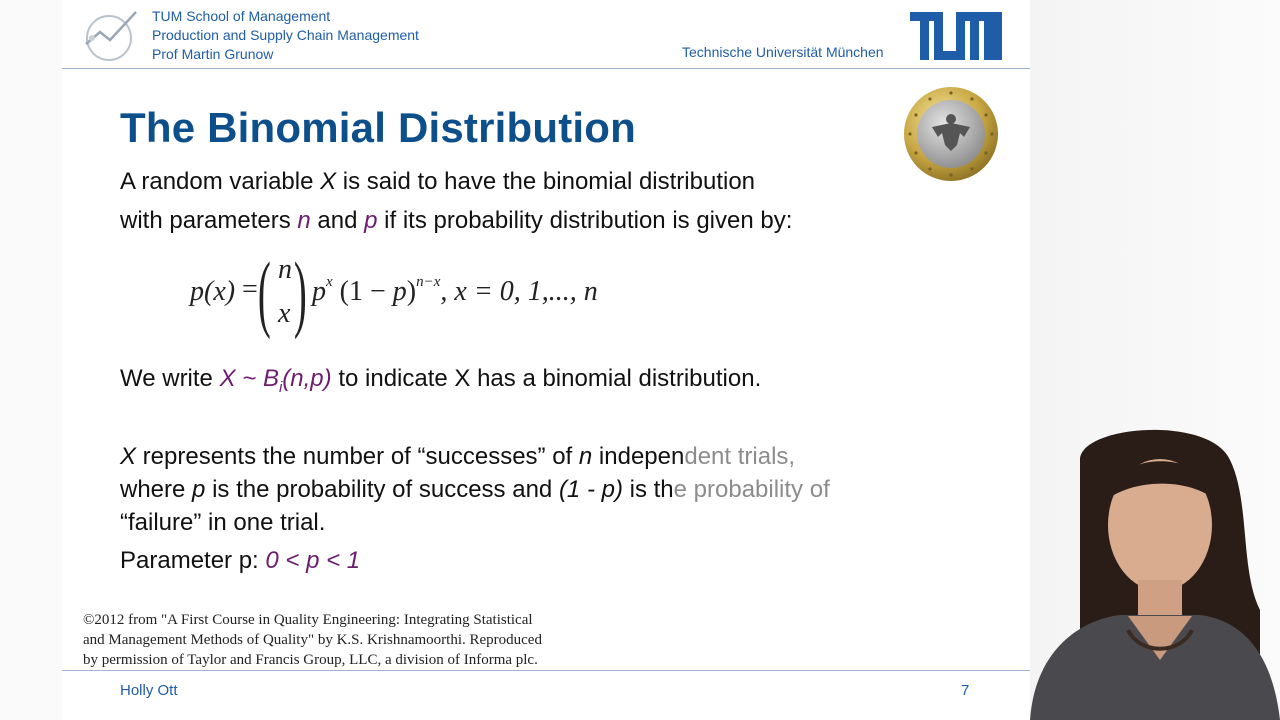 The width and height of the screenshot is (1280, 720). What do you see at coordinates (371, 220) in the screenshot?
I see `parameter-p: p` at bounding box center [371, 220].